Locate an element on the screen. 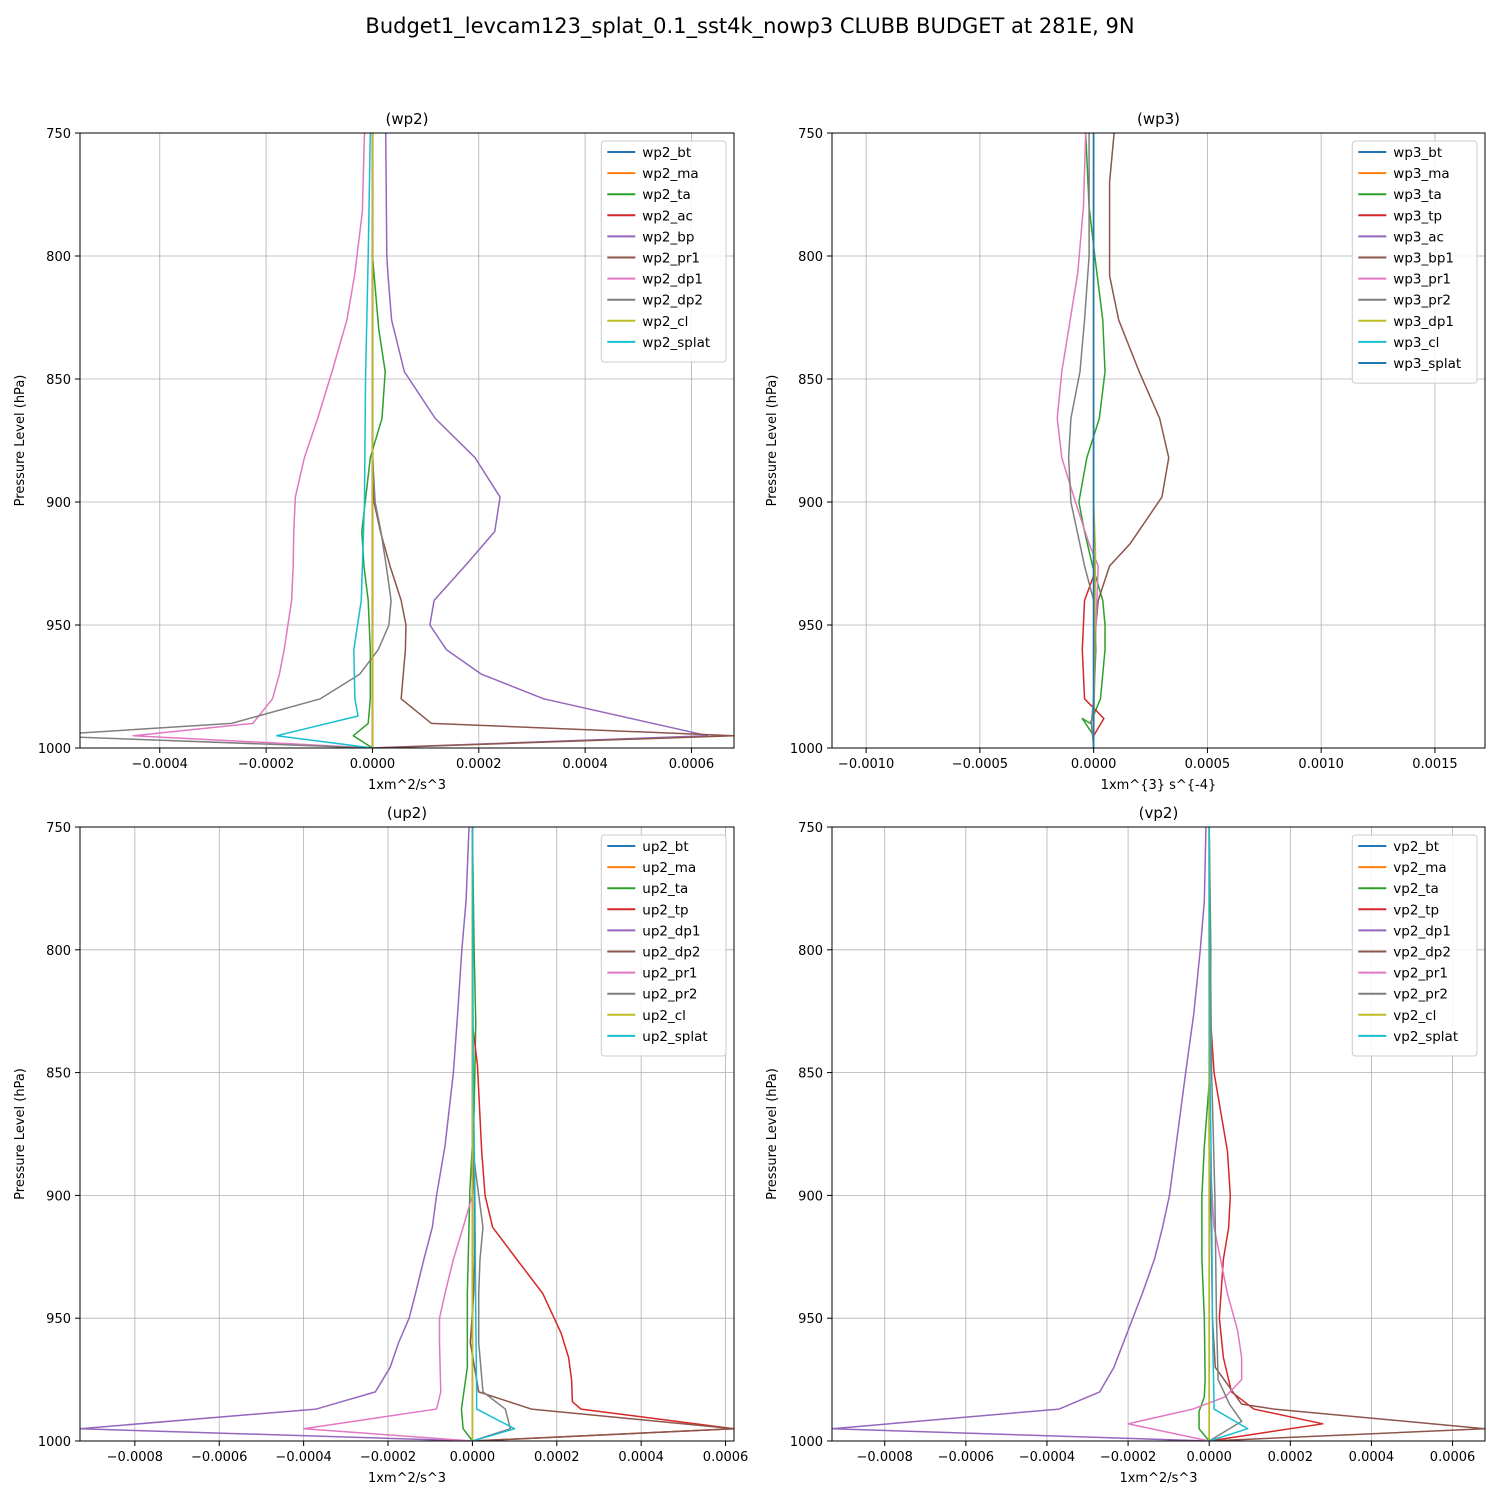 The image size is (1500, 1500). series-line-wp2_pr1 is located at coordinates (552, 440).